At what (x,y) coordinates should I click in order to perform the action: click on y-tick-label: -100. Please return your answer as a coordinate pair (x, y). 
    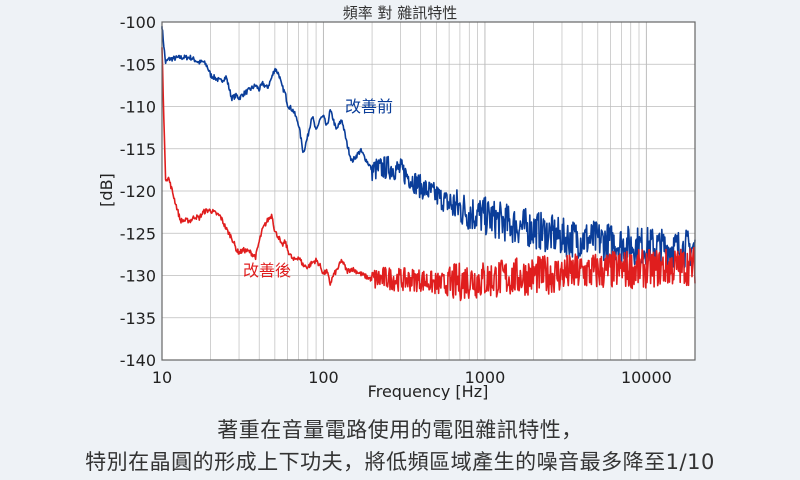
    Looking at the image, I should click on (138, 22).